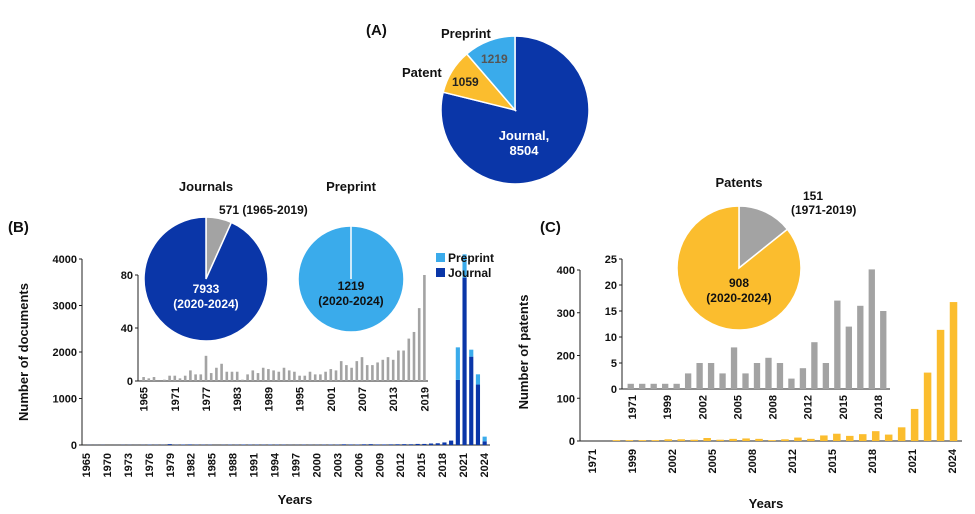 The image size is (975, 514). What do you see at coordinates (176, 399) in the screenshot?
I see `panel-b-inset-xtick-label: 1971` at bounding box center [176, 399].